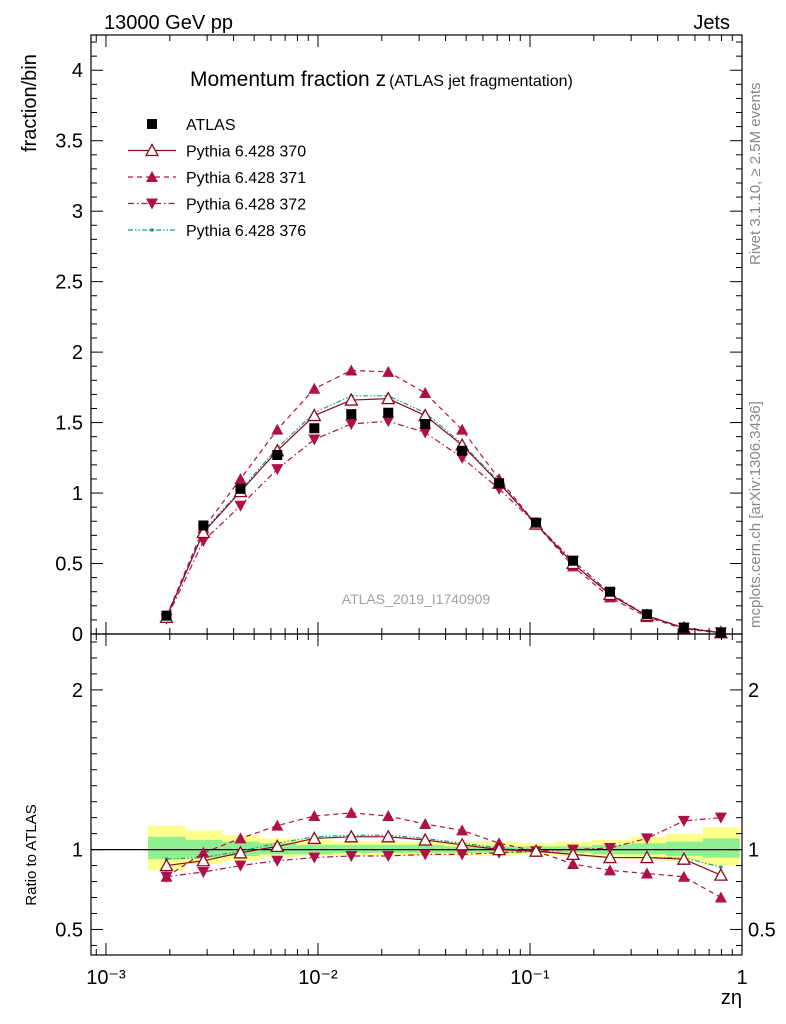 The width and height of the screenshot is (786, 1024). What do you see at coordinates (77, 851) in the screenshot?
I see `ratio-y-tick-label: 1` at bounding box center [77, 851].